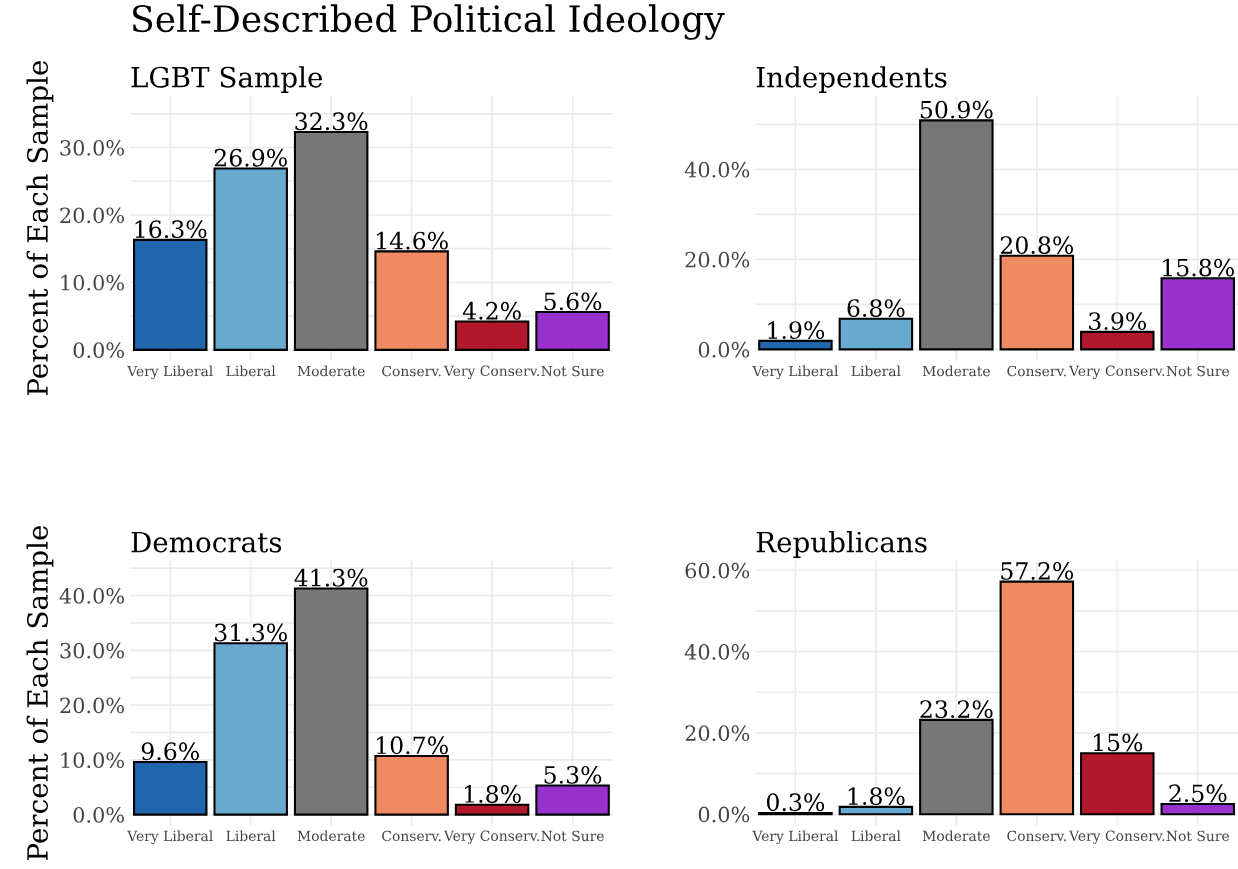 Image resolution: width=1238 pixels, height=869 pixels. Describe the element at coordinates (796, 330) in the screenshot. I see `data-label: 1.9%` at that location.